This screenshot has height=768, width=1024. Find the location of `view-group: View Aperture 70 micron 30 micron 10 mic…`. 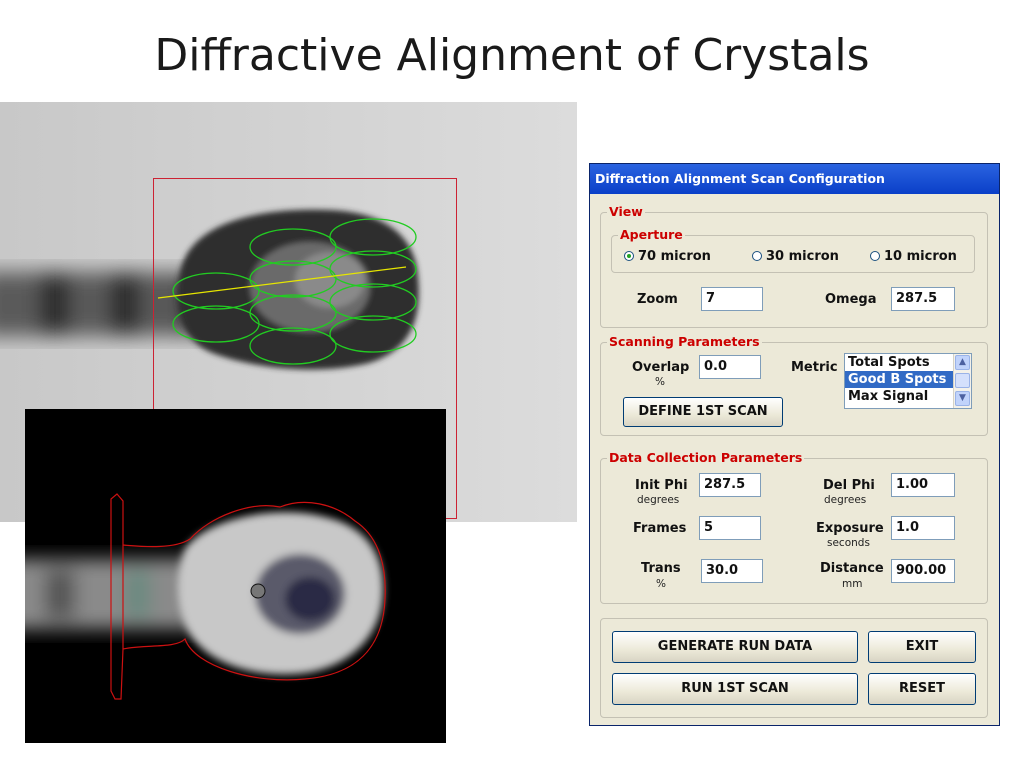

view-group: View Aperture 70 micron 30 micron 10 mic… is located at coordinates (794, 266).